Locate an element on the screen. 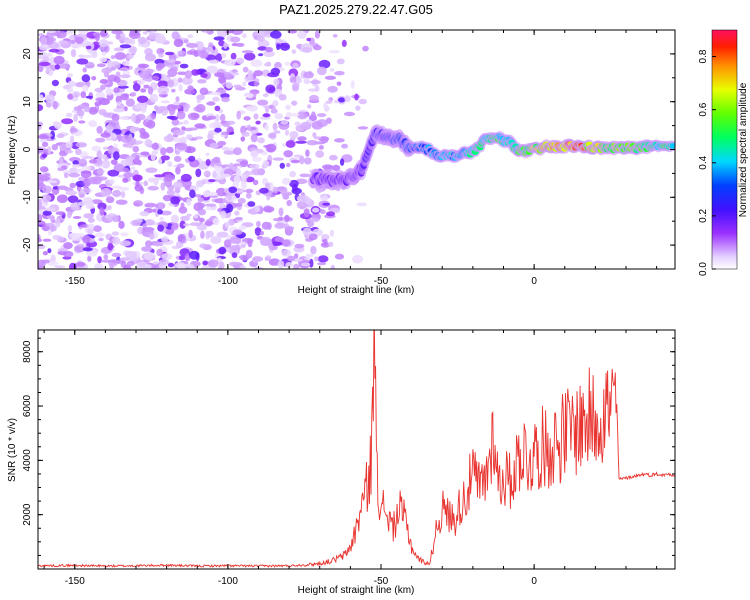 The image size is (750, 600). colorbar-tick-label: 0.8 is located at coordinates (703, 56).